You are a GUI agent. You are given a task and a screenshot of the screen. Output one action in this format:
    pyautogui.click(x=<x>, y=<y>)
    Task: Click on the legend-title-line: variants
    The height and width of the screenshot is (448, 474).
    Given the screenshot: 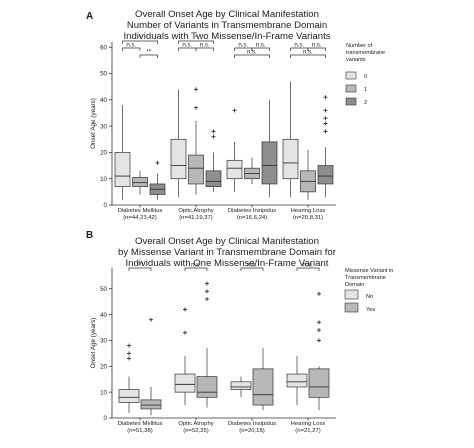 What is the action you would take?
    pyautogui.click(x=356, y=60)
    